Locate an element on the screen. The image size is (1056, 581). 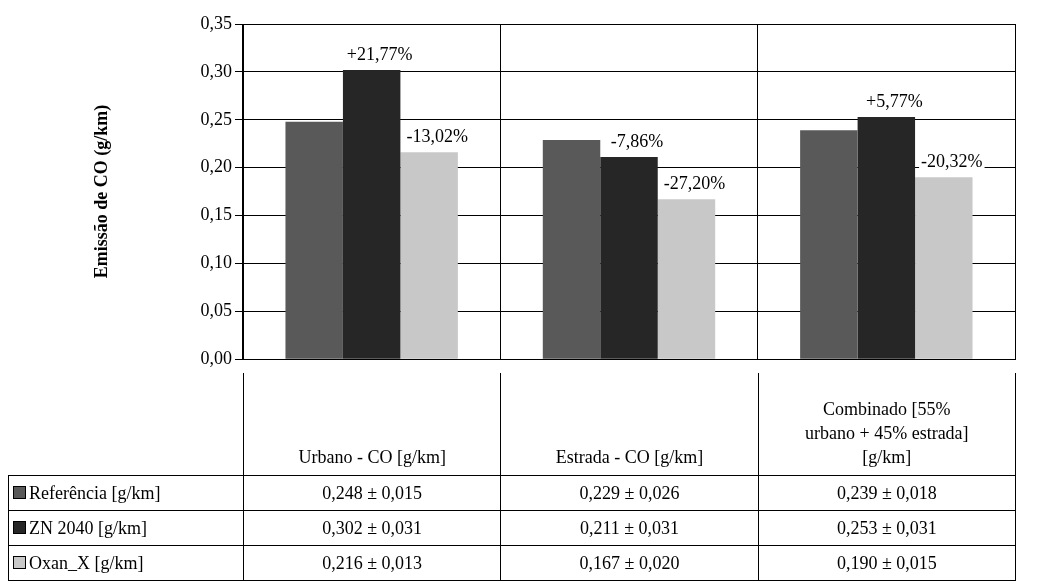
data-label: 0,190 ± 0,015 is located at coordinates (887, 563).